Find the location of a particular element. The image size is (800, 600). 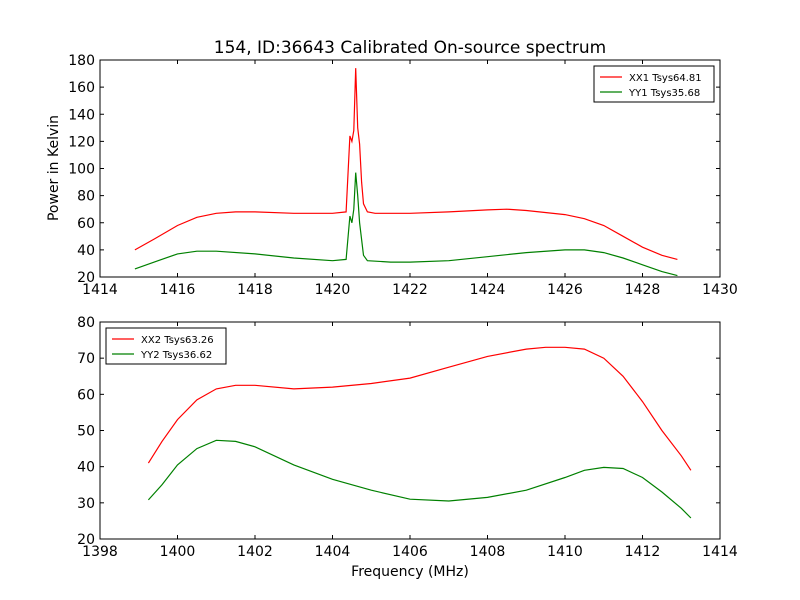

top-legend-label: XX1 Tsys64.81 is located at coordinates (665, 78).